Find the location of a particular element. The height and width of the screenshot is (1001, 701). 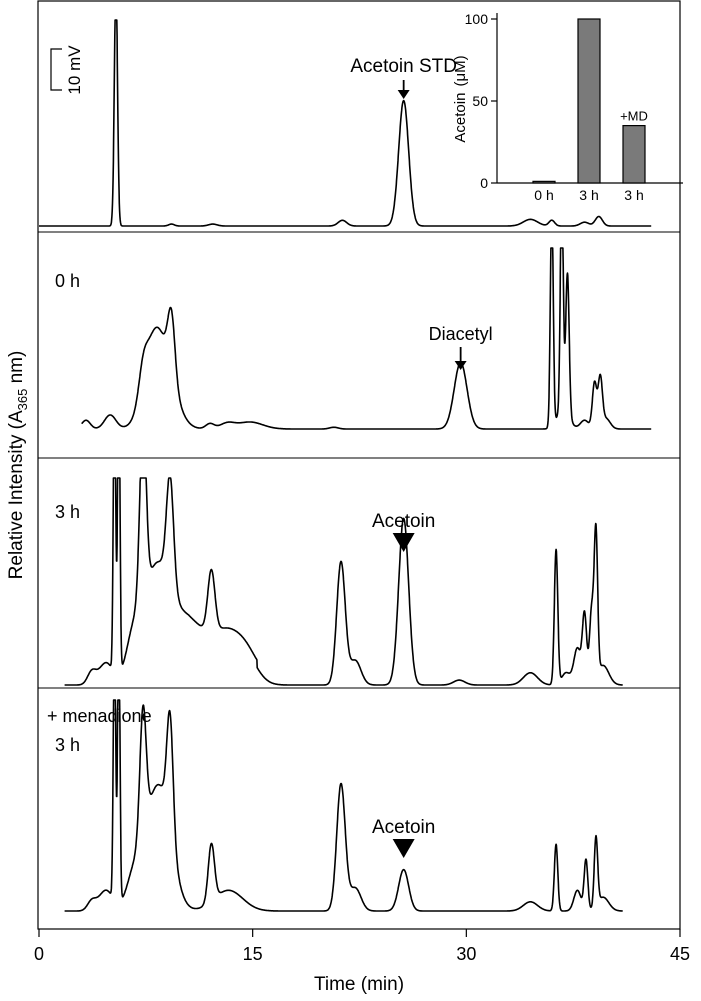

annotation-label-0h: Diacetyl is located at coordinates (461, 334).